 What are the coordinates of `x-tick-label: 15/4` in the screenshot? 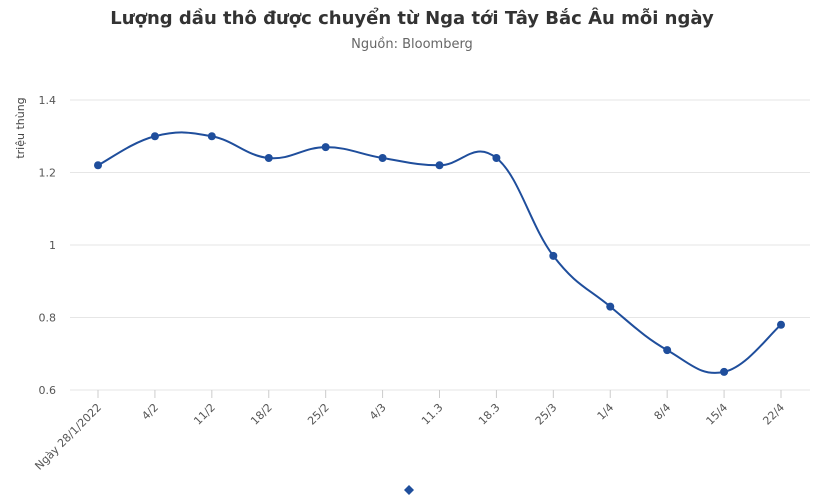 It's located at (717, 414).